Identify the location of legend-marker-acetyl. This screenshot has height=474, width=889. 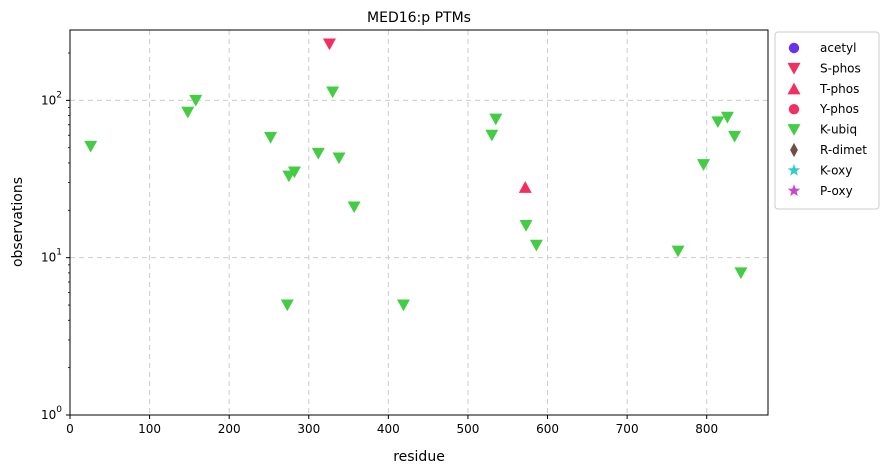
(794, 48).